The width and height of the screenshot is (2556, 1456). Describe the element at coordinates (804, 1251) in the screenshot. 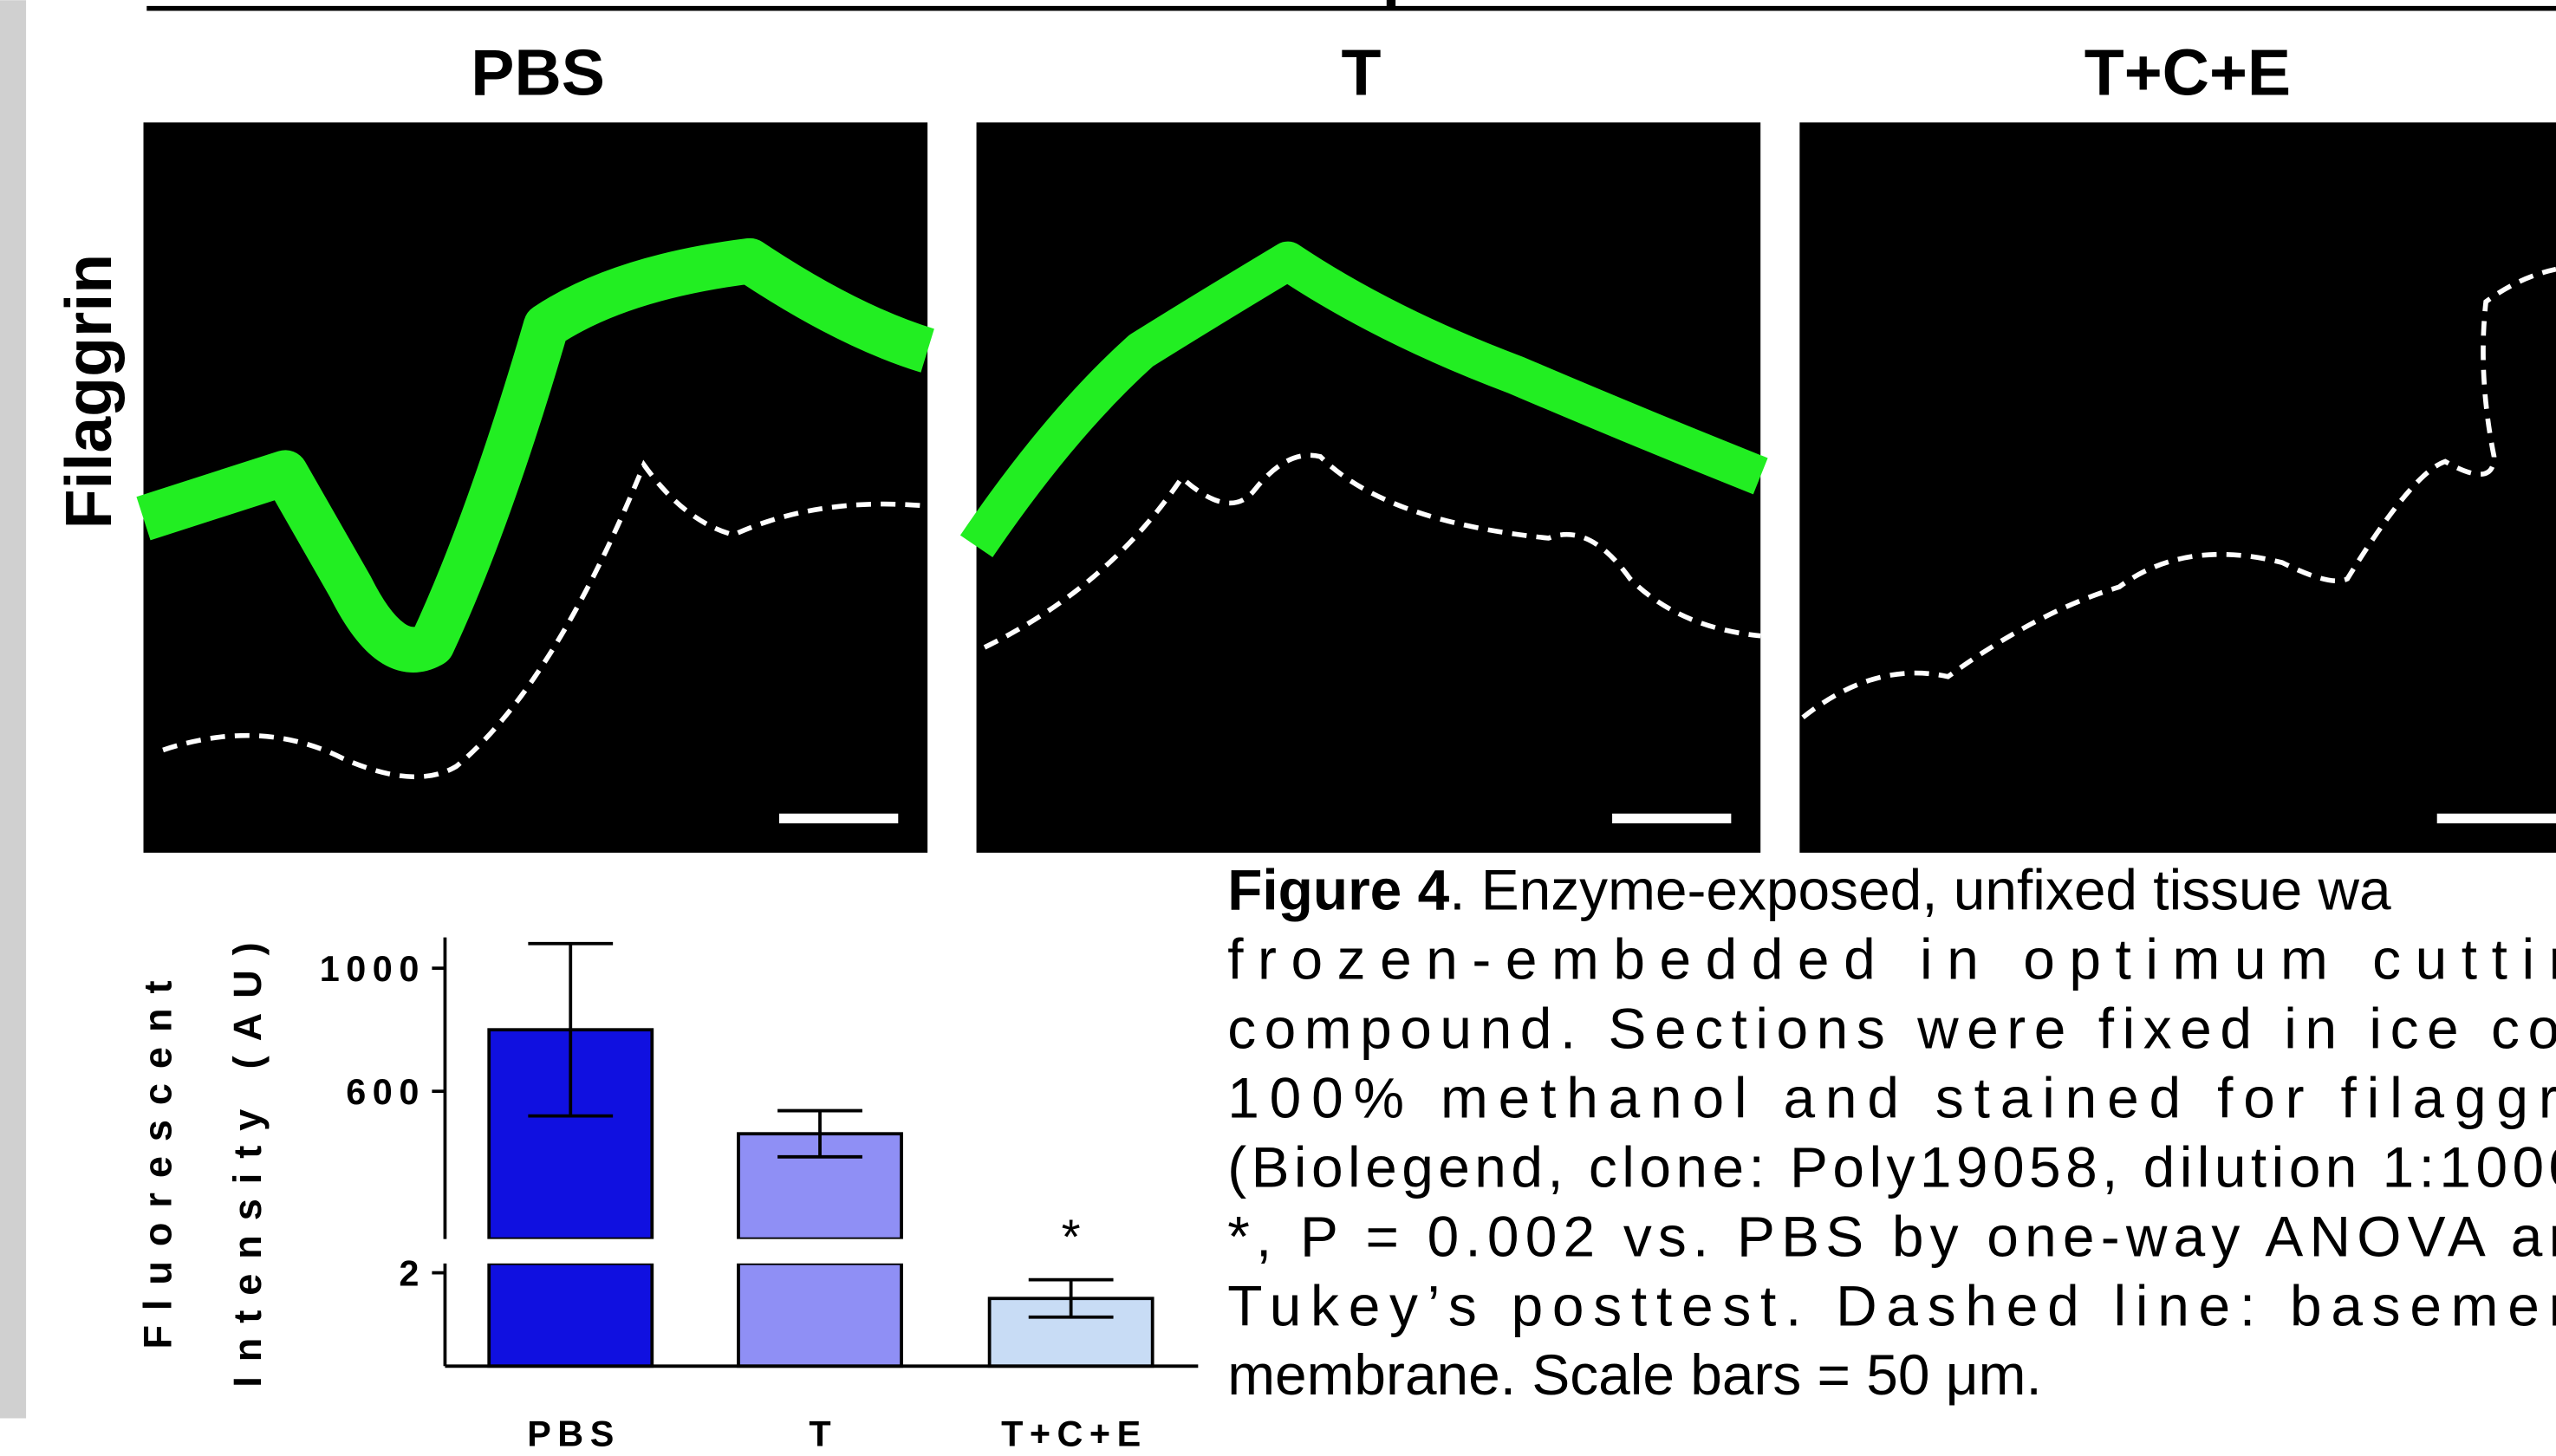

I see `axis-break` at that location.